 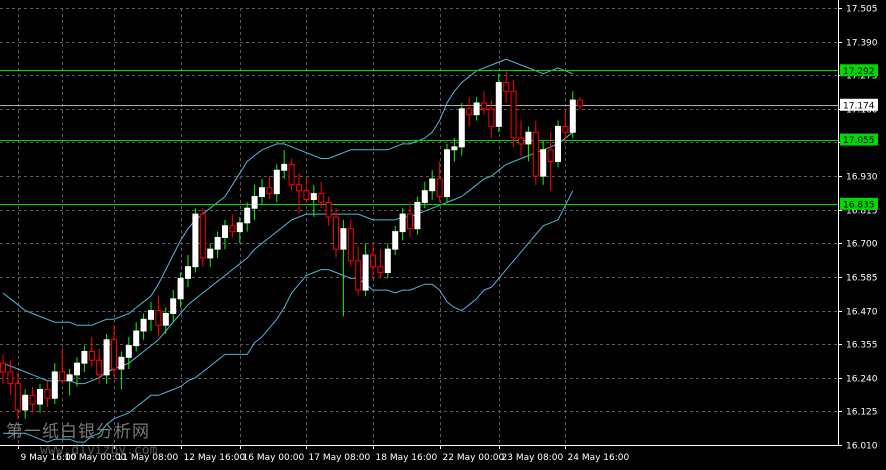 I want to click on x-tick-label: 22 May 00:00, so click(x=474, y=458).